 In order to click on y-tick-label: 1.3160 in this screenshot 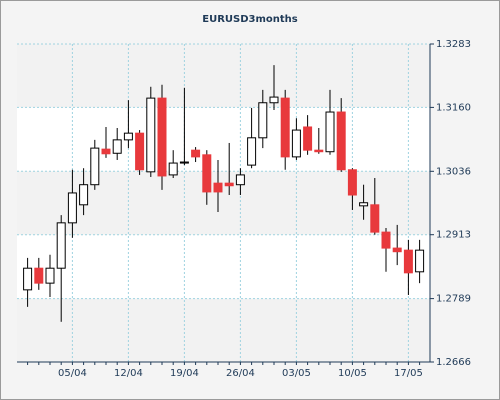, I will do `click(453, 107)`.